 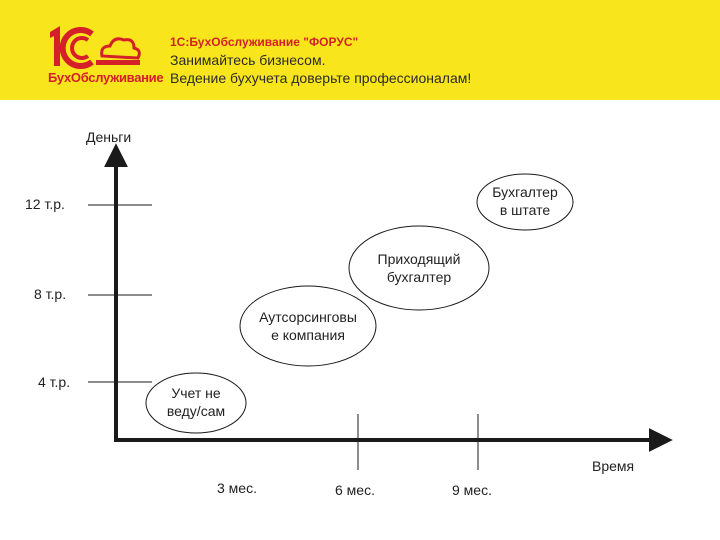 What do you see at coordinates (355, 490) in the screenshot?
I see `x-tick-label: 6 мес.` at bounding box center [355, 490].